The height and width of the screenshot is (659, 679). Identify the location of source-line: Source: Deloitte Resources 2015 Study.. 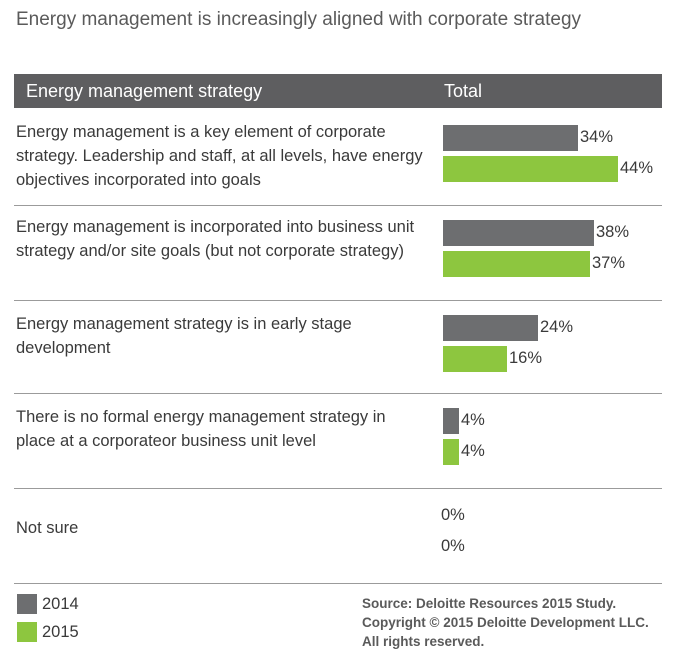
(489, 603).